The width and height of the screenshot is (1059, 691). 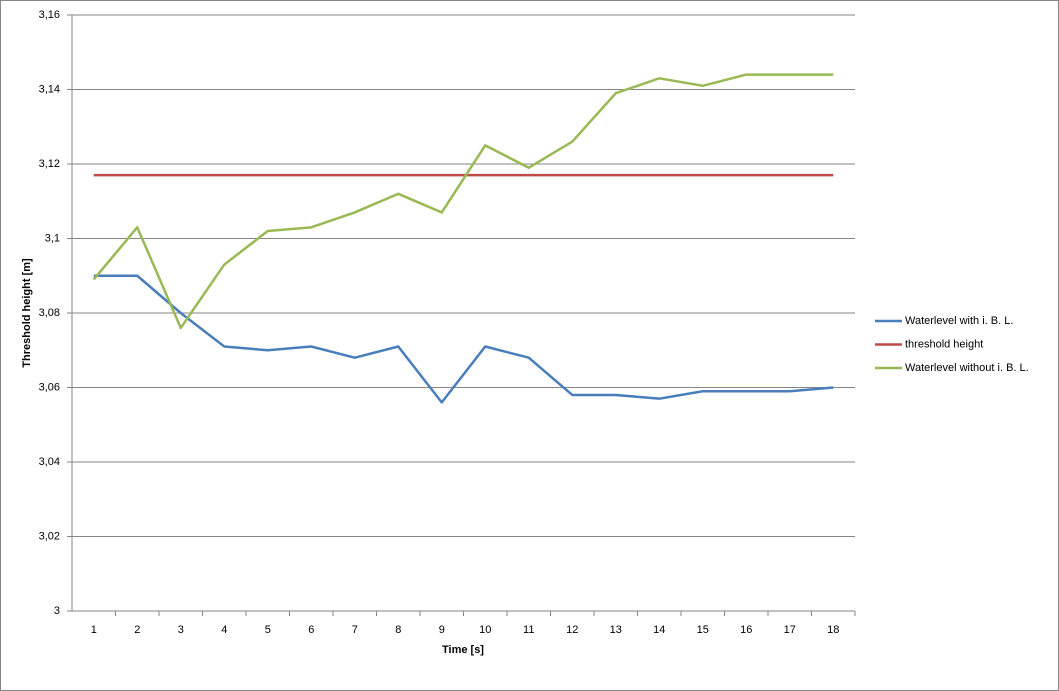 I want to click on x-tick-label: 15, so click(x=703, y=630).